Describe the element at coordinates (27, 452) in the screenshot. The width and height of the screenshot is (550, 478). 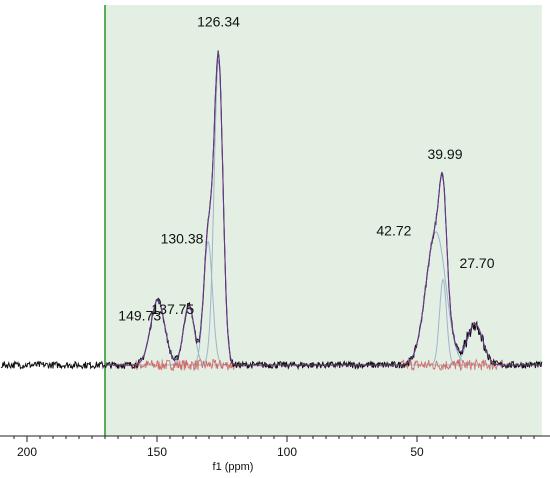
I see `x-tick-label: 200` at that location.